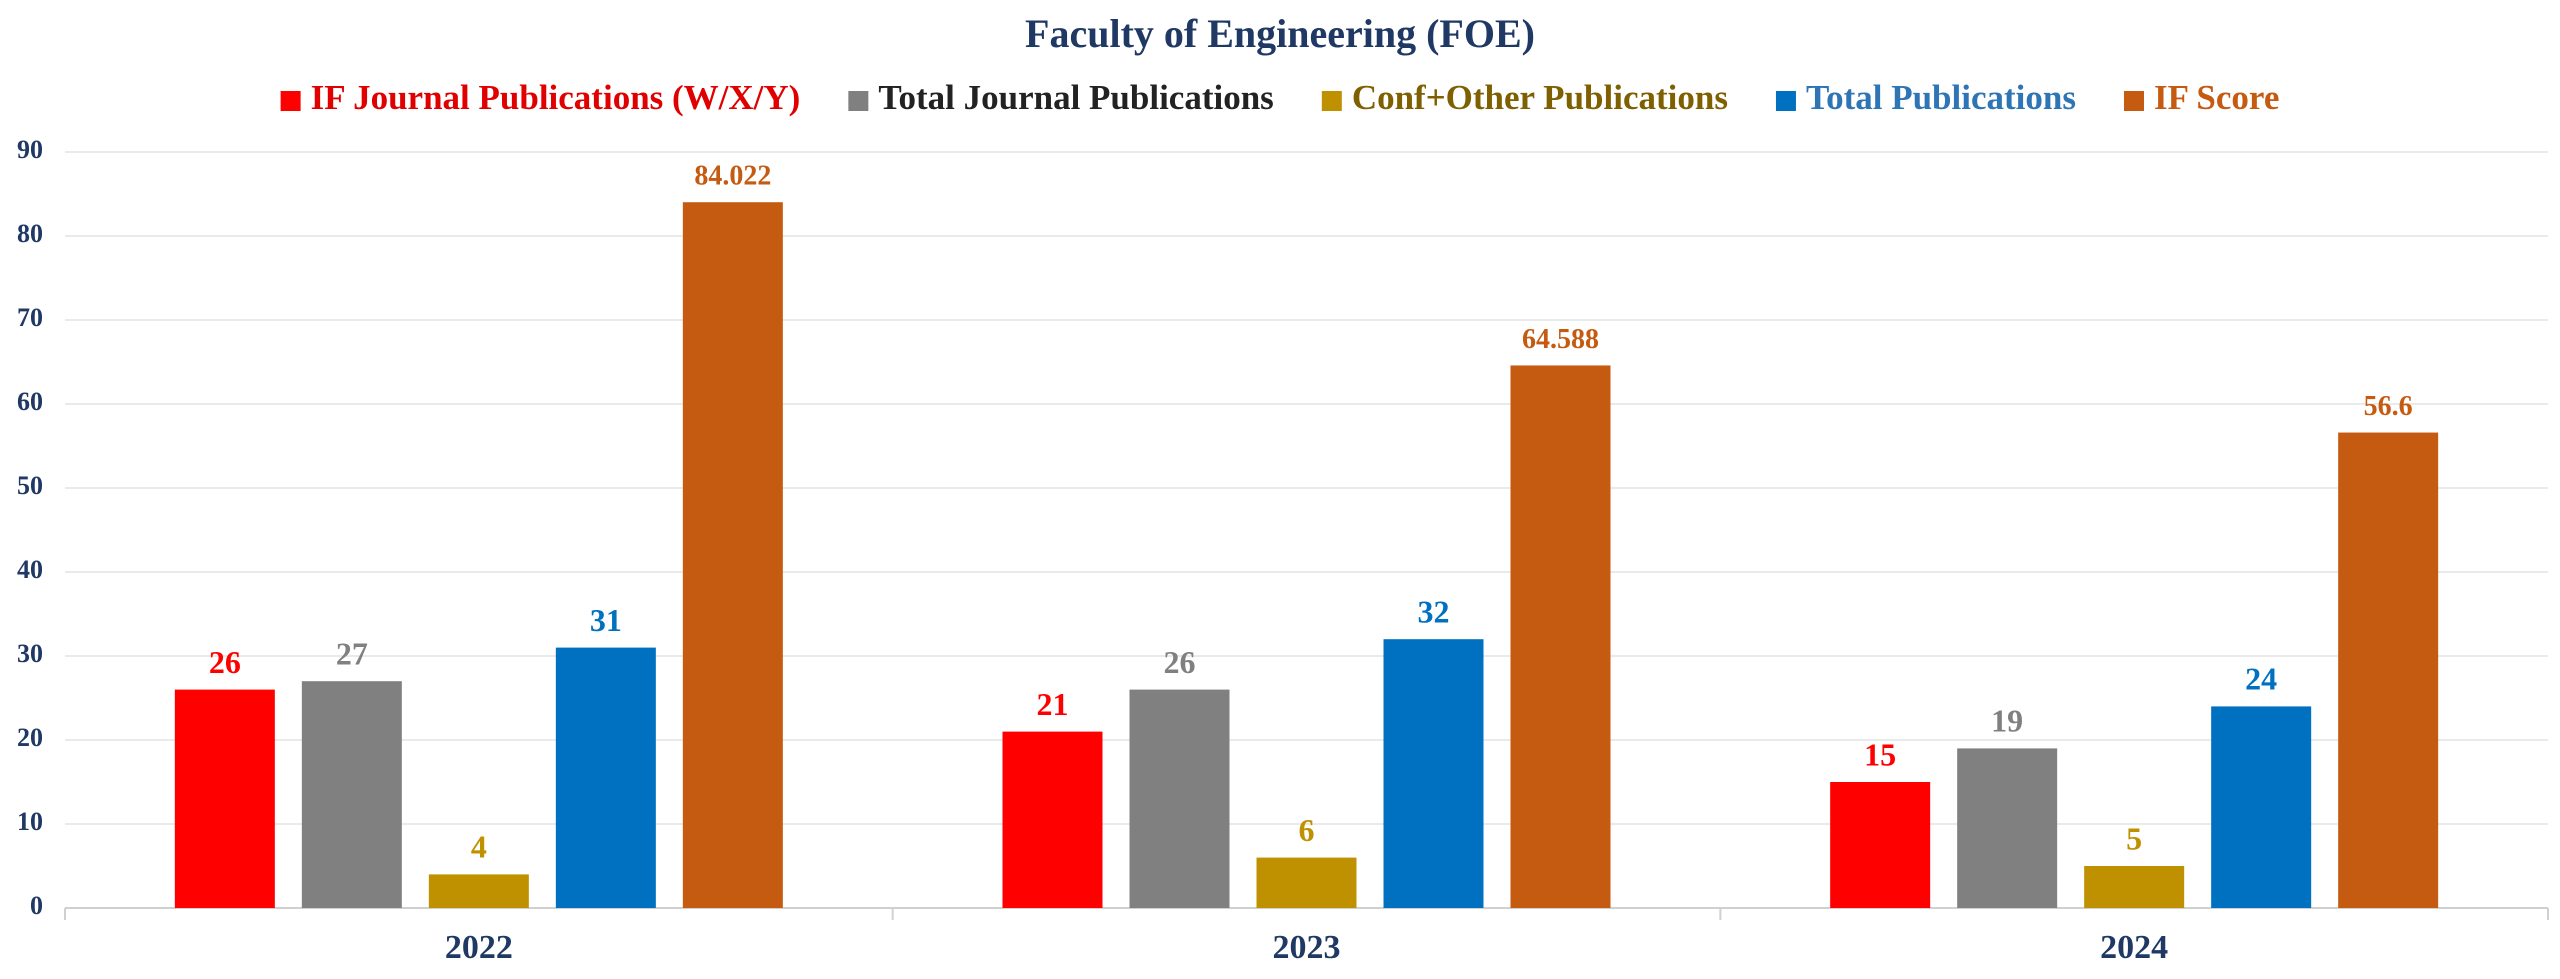 The width and height of the screenshot is (2560, 979). I want to click on x-tick-label: 2022, so click(479, 947).